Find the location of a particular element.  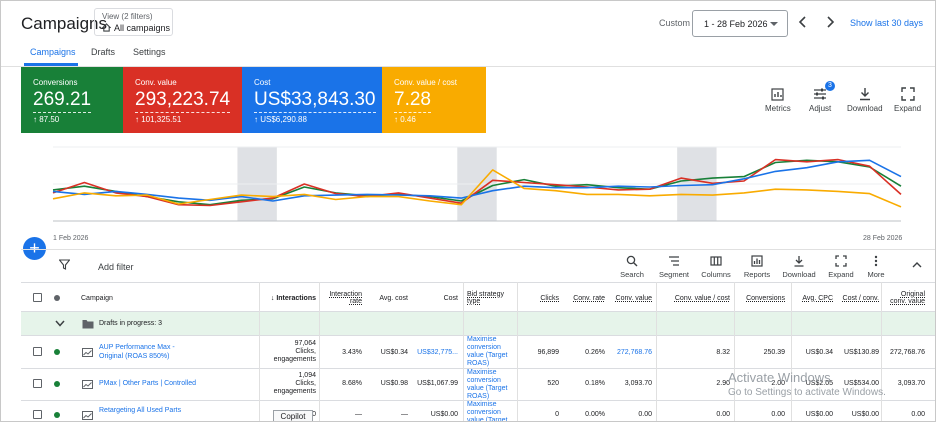

scorecard-label: Conversions is located at coordinates (55, 82).